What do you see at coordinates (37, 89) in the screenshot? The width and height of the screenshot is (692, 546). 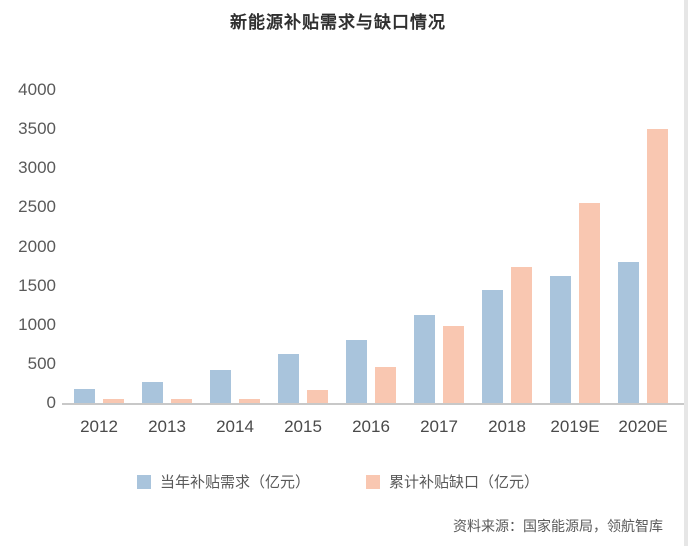 I see `y-tick-label: 4000` at bounding box center [37, 89].